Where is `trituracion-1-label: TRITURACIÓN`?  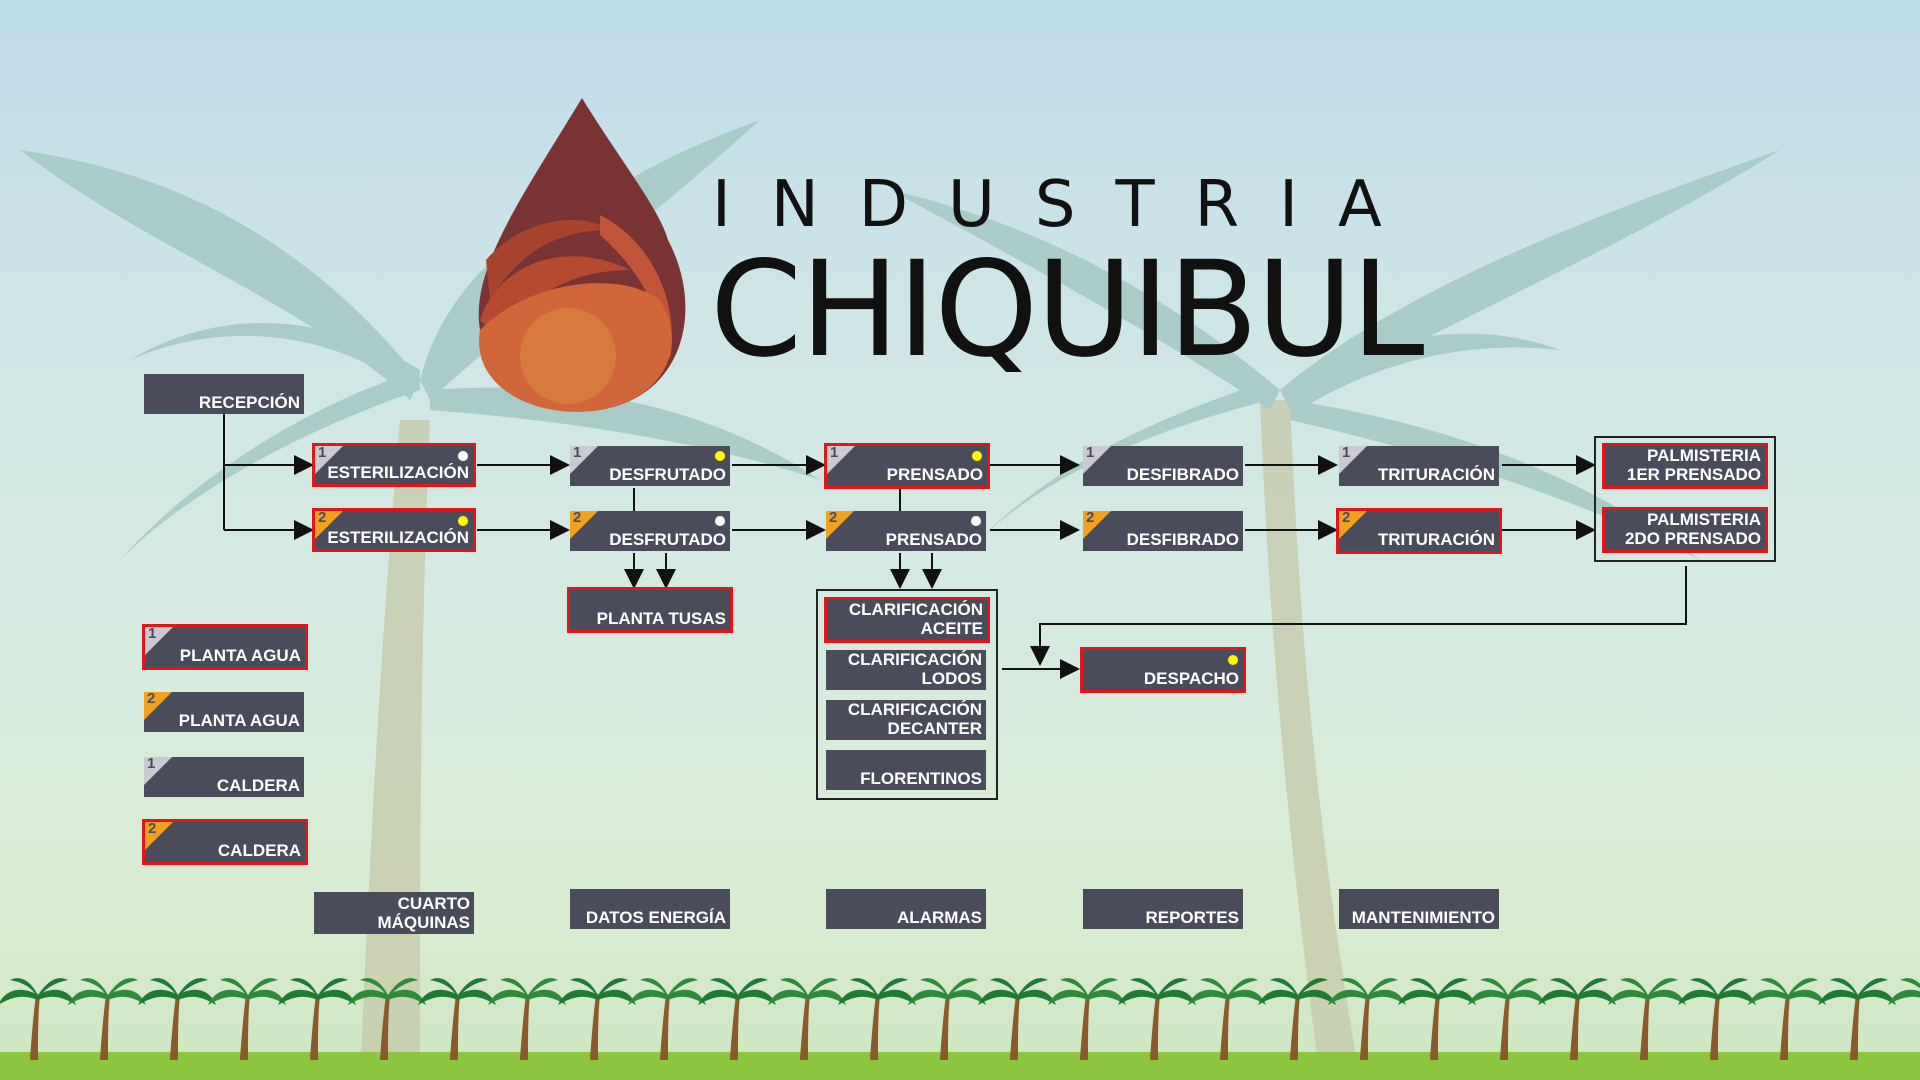
trituracion-1-label: TRITURACIÓN is located at coordinates (1436, 474).